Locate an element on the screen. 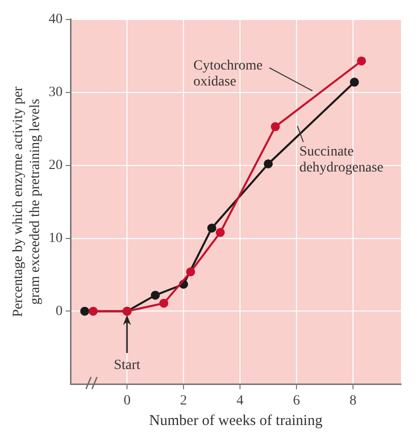  x-axis-title: Number of weeks of training is located at coordinates (236, 420).